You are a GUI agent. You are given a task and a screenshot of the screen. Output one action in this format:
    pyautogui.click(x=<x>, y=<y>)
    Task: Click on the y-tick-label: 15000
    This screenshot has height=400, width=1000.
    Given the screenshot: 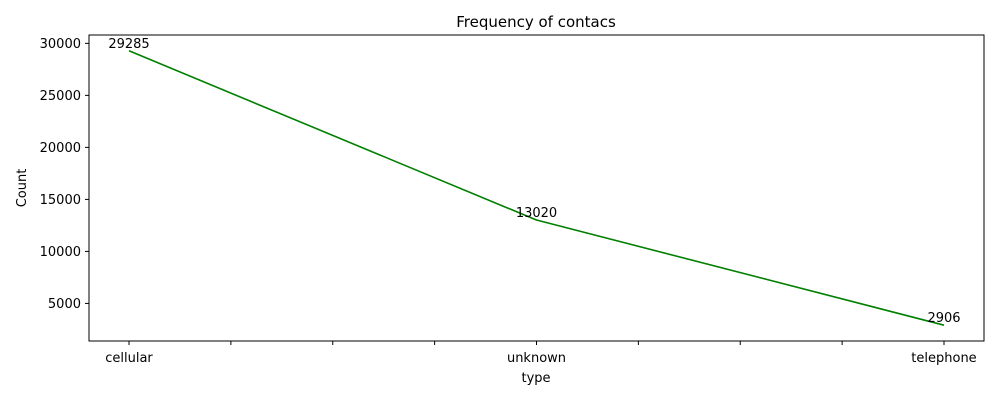 What is the action you would take?
    pyautogui.click(x=60, y=200)
    